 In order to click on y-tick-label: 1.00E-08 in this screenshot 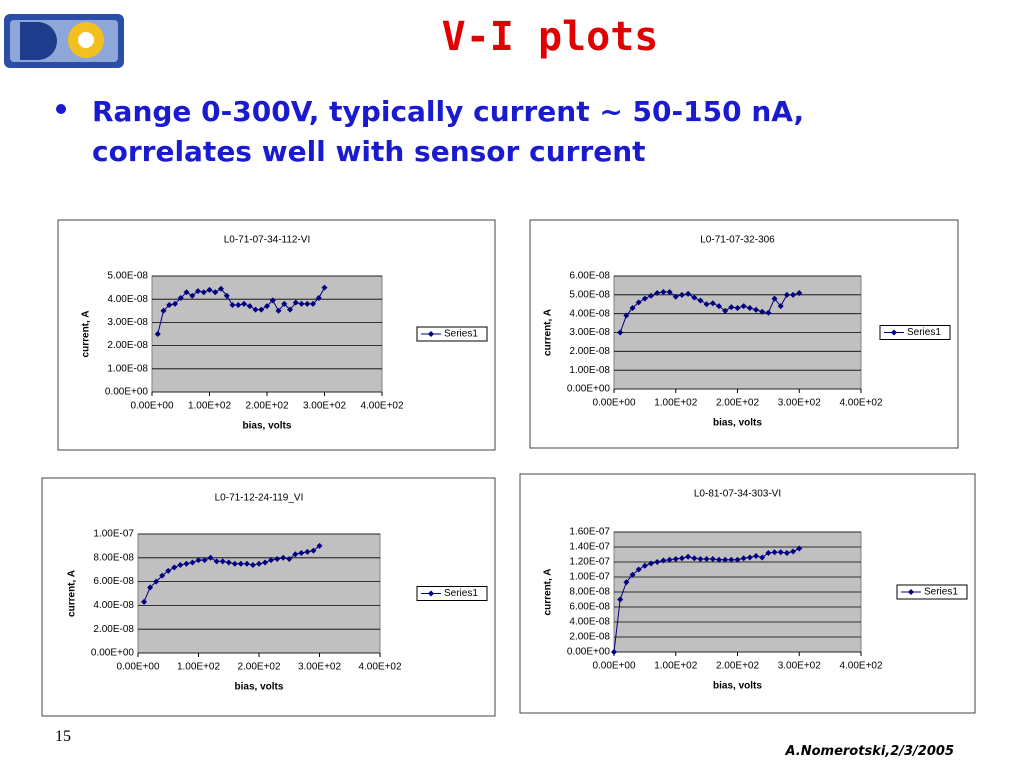, I will do `click(127, 368)`.